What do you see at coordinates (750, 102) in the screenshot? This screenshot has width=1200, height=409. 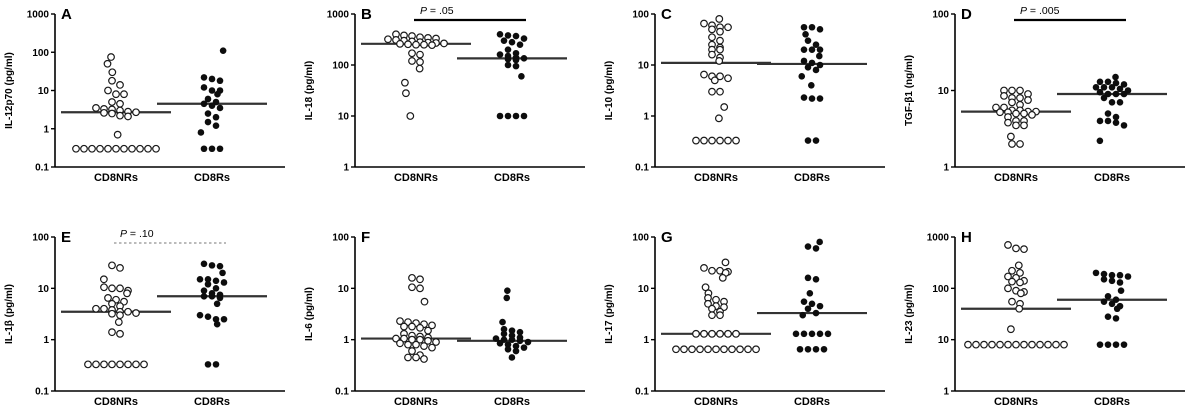 I see `panel-C: 0.1 1 10 100 IL-10 (pg/ml) C CD8NRs CD8Rs` at bounding box center [750, 102].